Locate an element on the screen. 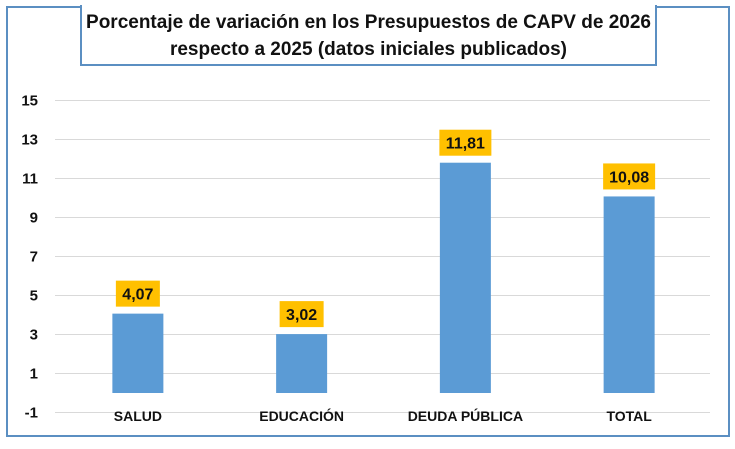 This screenshot has height=449, width=735. y-tick-label: 13 is located at coordinates (29, 140).